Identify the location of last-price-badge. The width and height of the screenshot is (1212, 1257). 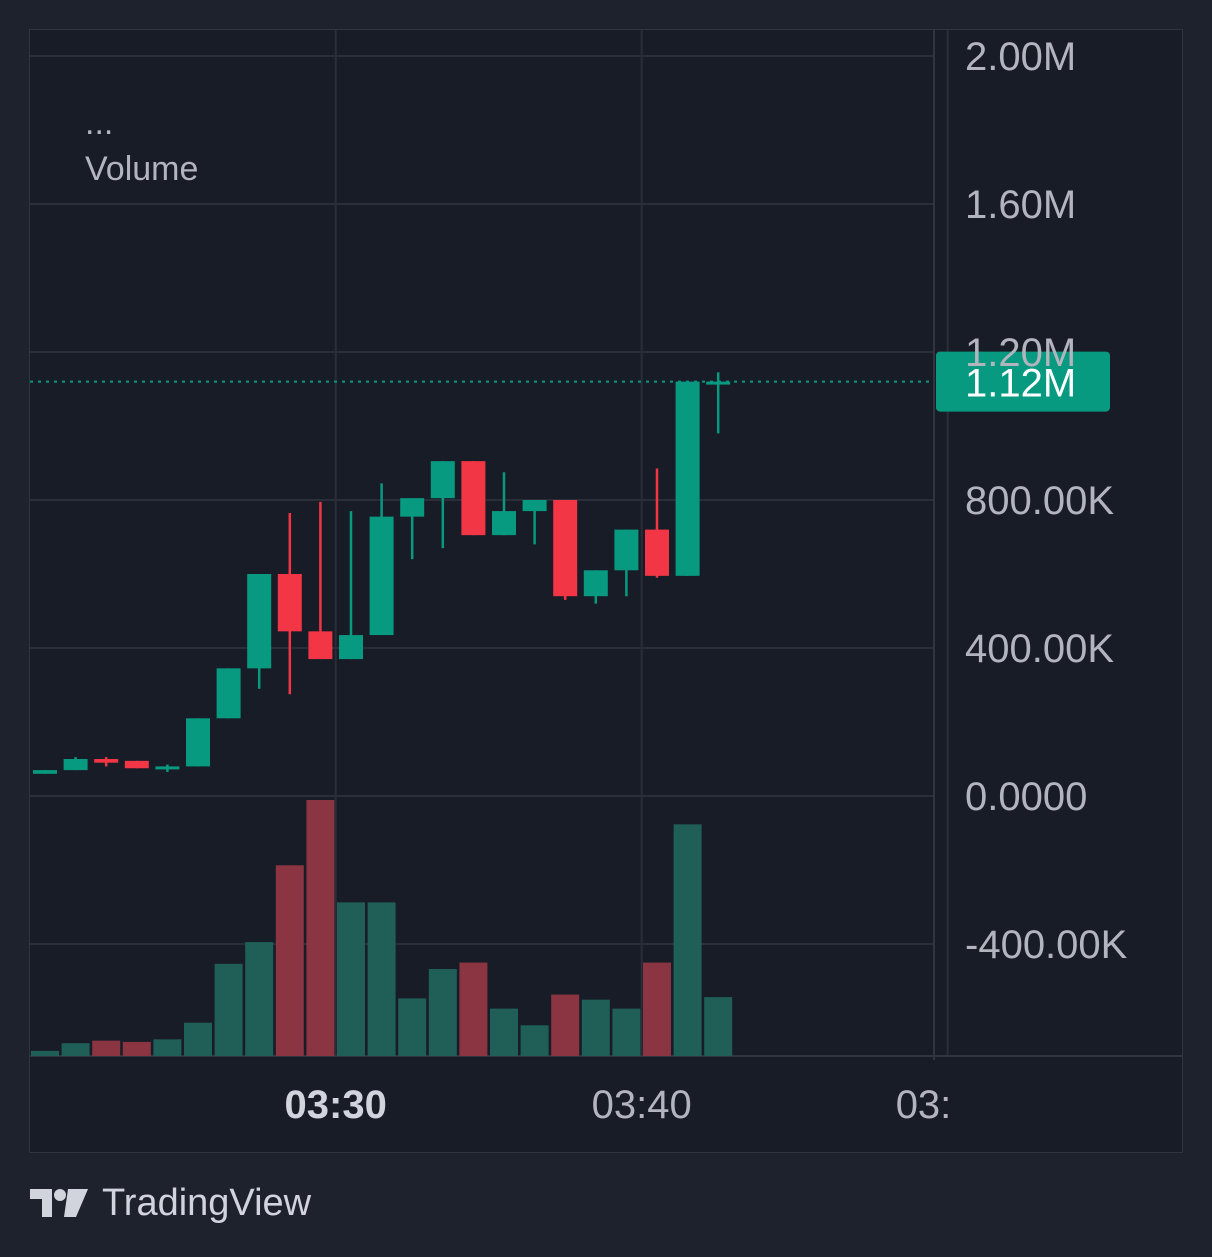
(1023, 381).